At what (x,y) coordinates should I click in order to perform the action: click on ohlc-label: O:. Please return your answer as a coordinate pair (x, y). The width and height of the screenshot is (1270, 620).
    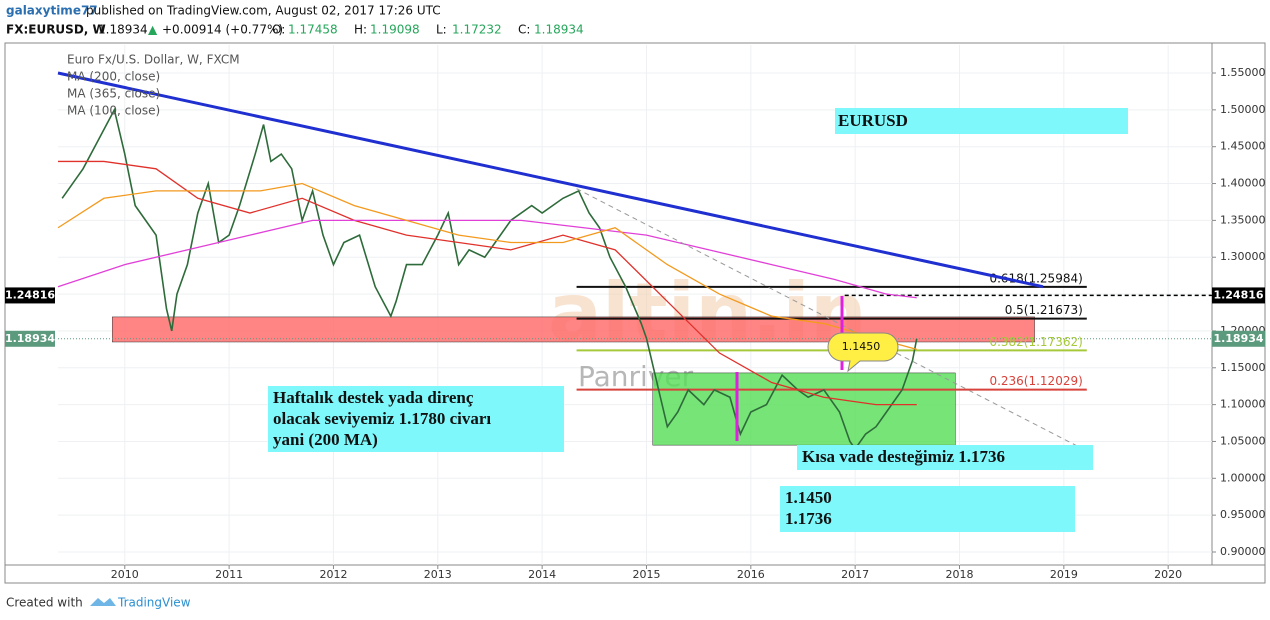
    Looking at the image, I should click on (278, 30).